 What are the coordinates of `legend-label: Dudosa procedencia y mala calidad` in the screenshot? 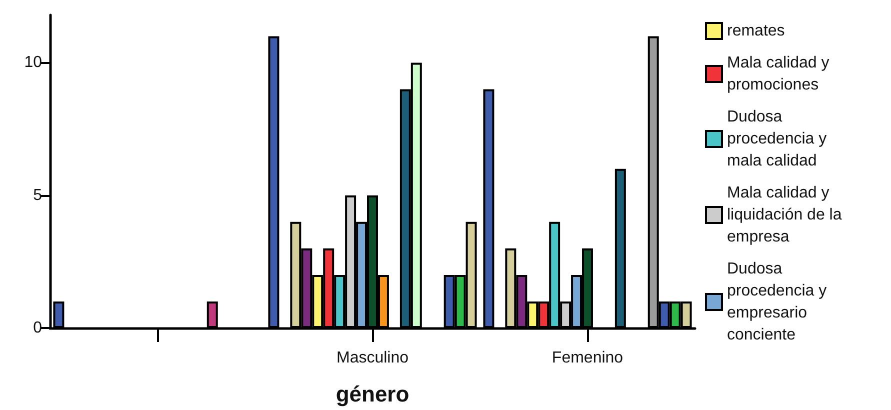 It's located at (779, 139).